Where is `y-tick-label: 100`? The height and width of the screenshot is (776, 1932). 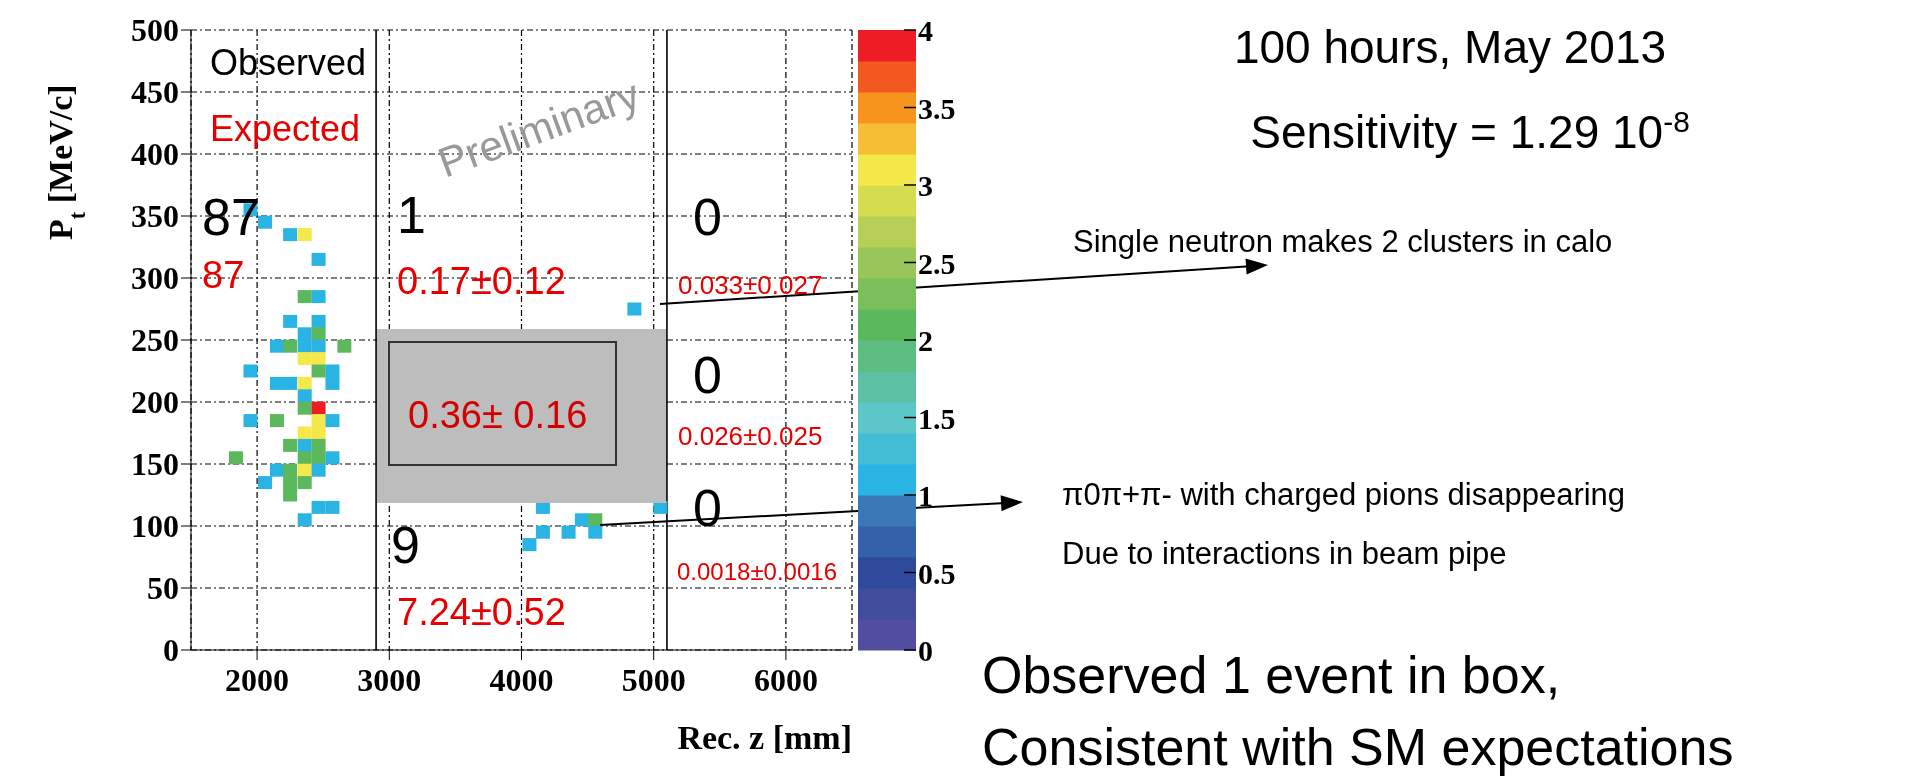 y-tick-label: 100 is located at coordinates (155, 526).